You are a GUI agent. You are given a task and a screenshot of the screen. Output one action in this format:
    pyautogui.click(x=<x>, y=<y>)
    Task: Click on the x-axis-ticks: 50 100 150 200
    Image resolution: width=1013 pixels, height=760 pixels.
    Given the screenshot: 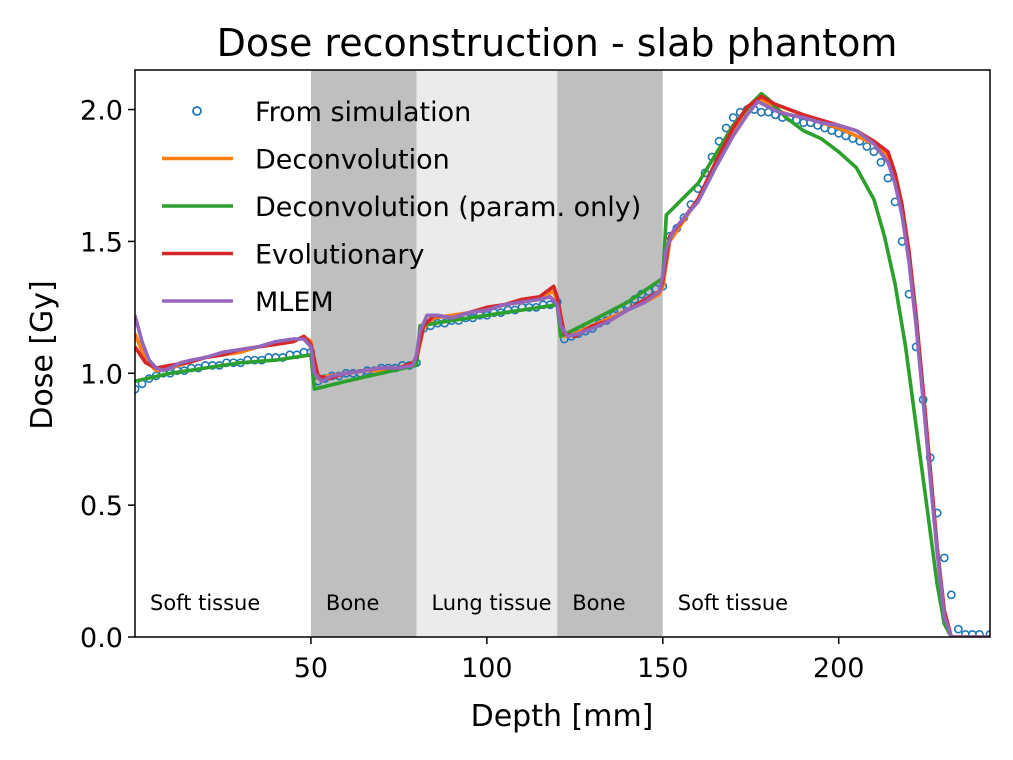 What is the action you would take?
    pyautogui.click(x=579, y=660)
    